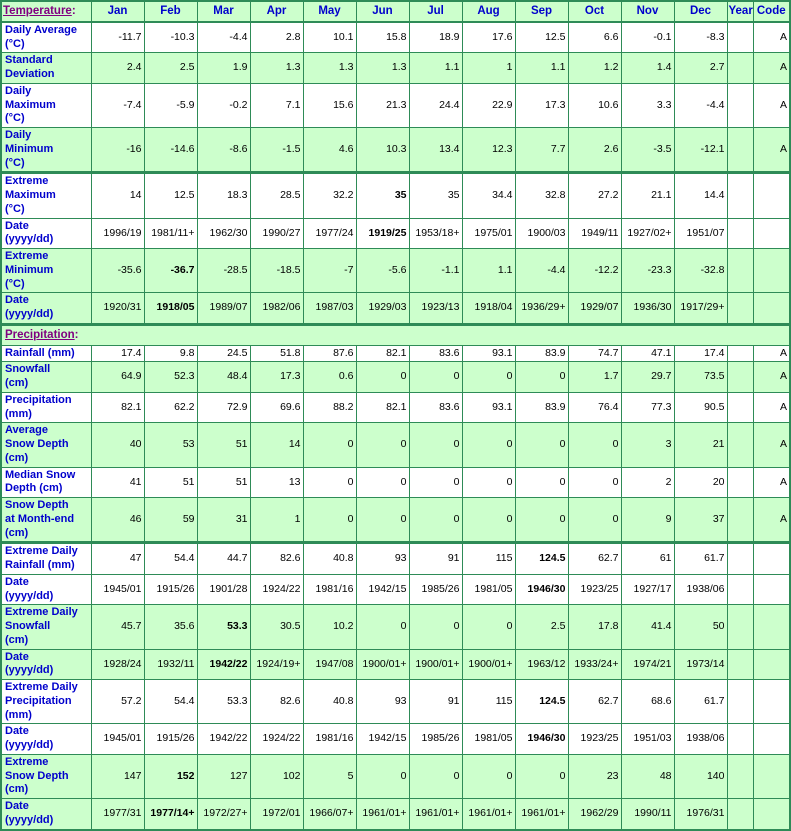 The width and height of the screenshot is (791, 831). Describe the element at coordinates (117, 482) in the screenshot. I see `data-cell: 41` at that location.